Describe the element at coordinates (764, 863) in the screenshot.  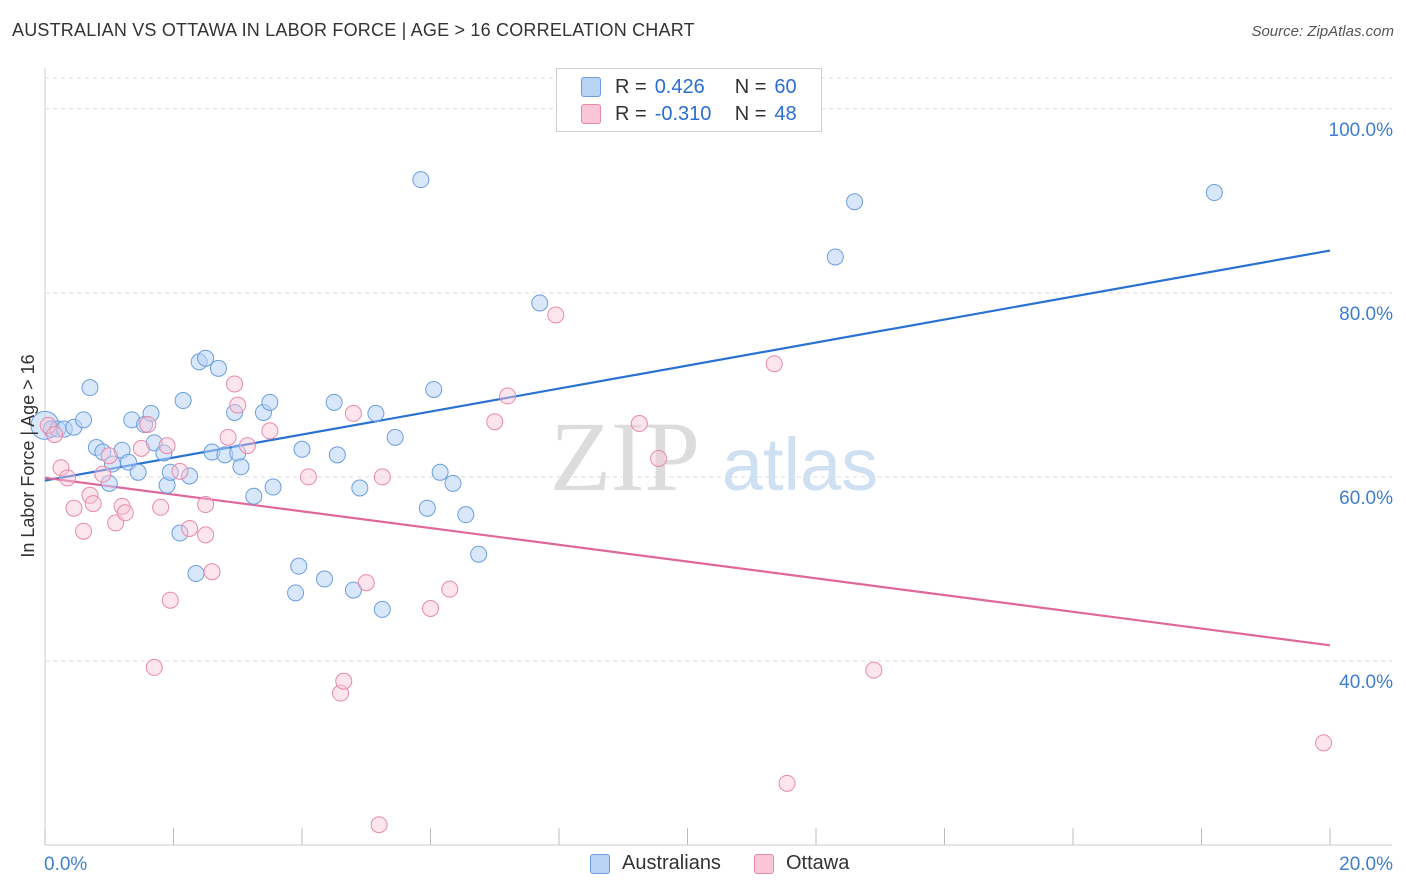
I see `series-swatch-ottawa` at that location.